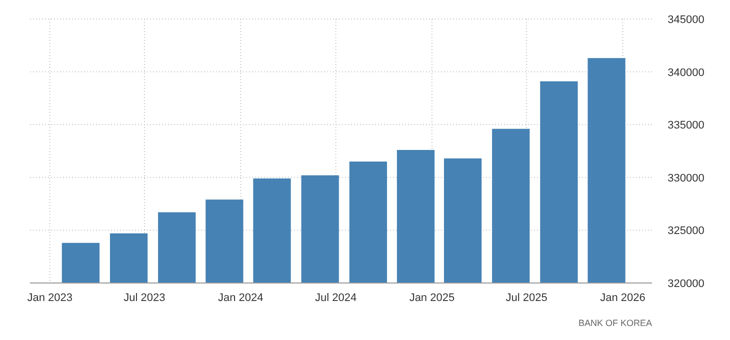 The image size is (730, 340). I want to click on y-tick-label: 345000, so click(686, 20).